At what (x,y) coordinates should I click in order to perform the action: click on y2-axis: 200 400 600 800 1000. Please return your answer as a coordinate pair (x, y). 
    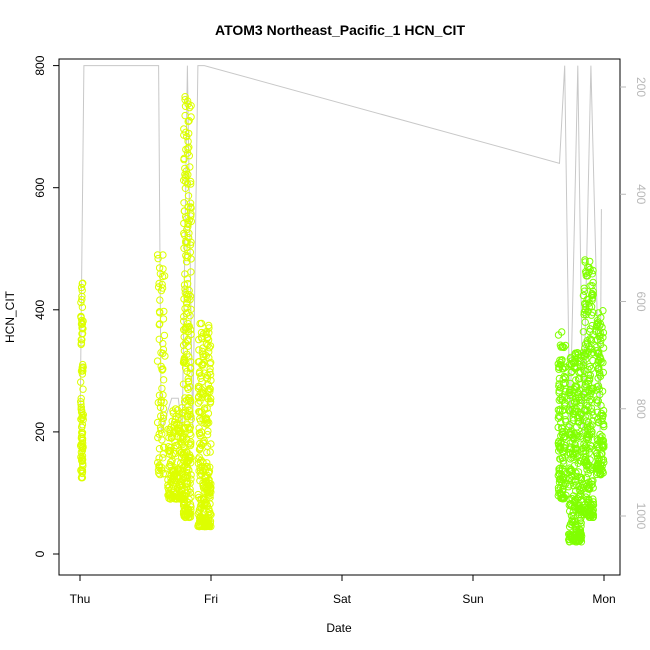
    Looking at the image, I should click on (634, 303).